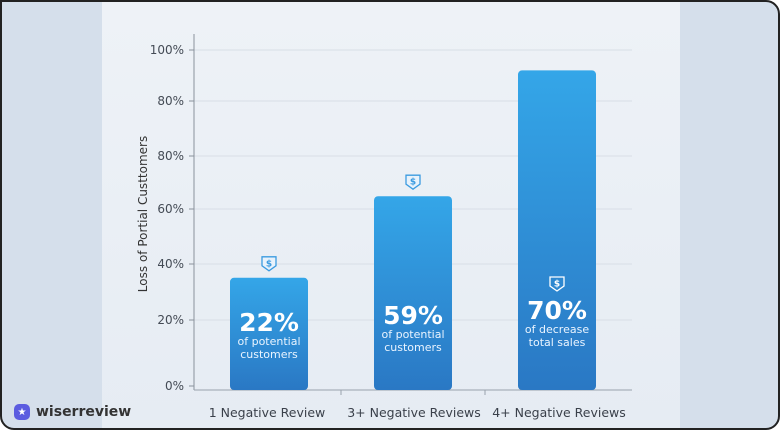 The width and height of the screenshot is (780, 430). What do you see at coordinates (174, 386) in the screenshot?
I see `y-tick-label: 0%` at bounding box center [174, 386].